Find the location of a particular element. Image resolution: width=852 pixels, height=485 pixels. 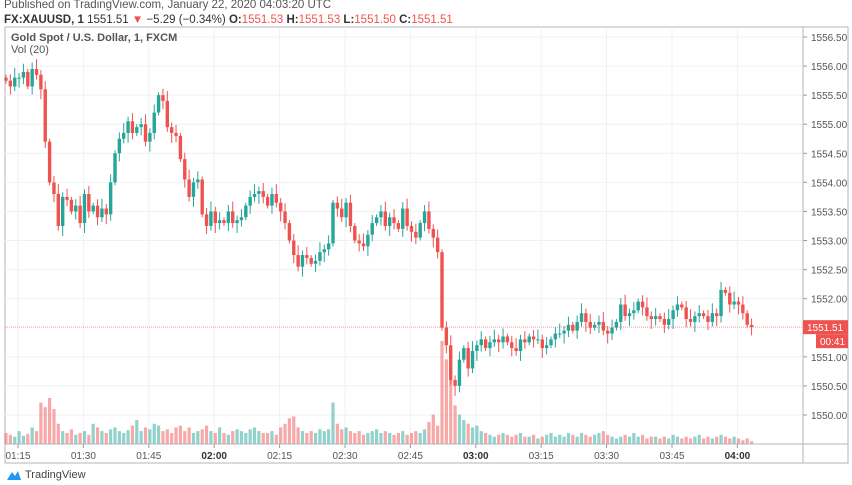

tradingview-logo: TradingView is located at coordinates (46, 475).